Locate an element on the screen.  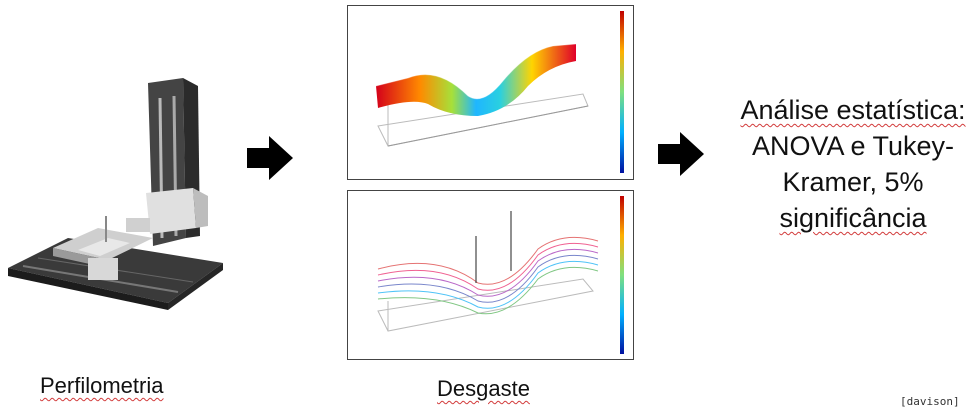
step-label-perfilometria: Perfilometria is located at coordinates (102, 385).